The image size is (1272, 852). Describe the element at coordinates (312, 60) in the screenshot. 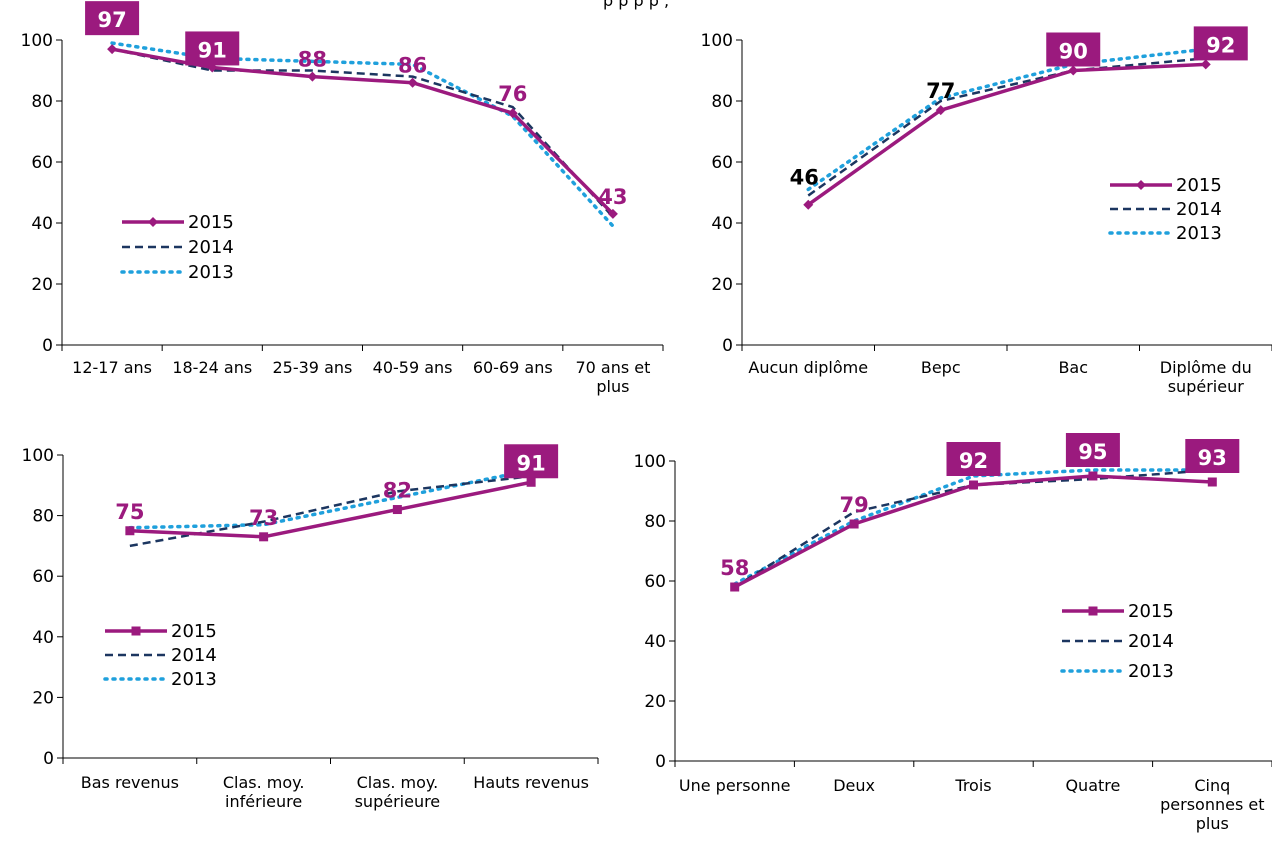

I see `data-label: 88` at that location.